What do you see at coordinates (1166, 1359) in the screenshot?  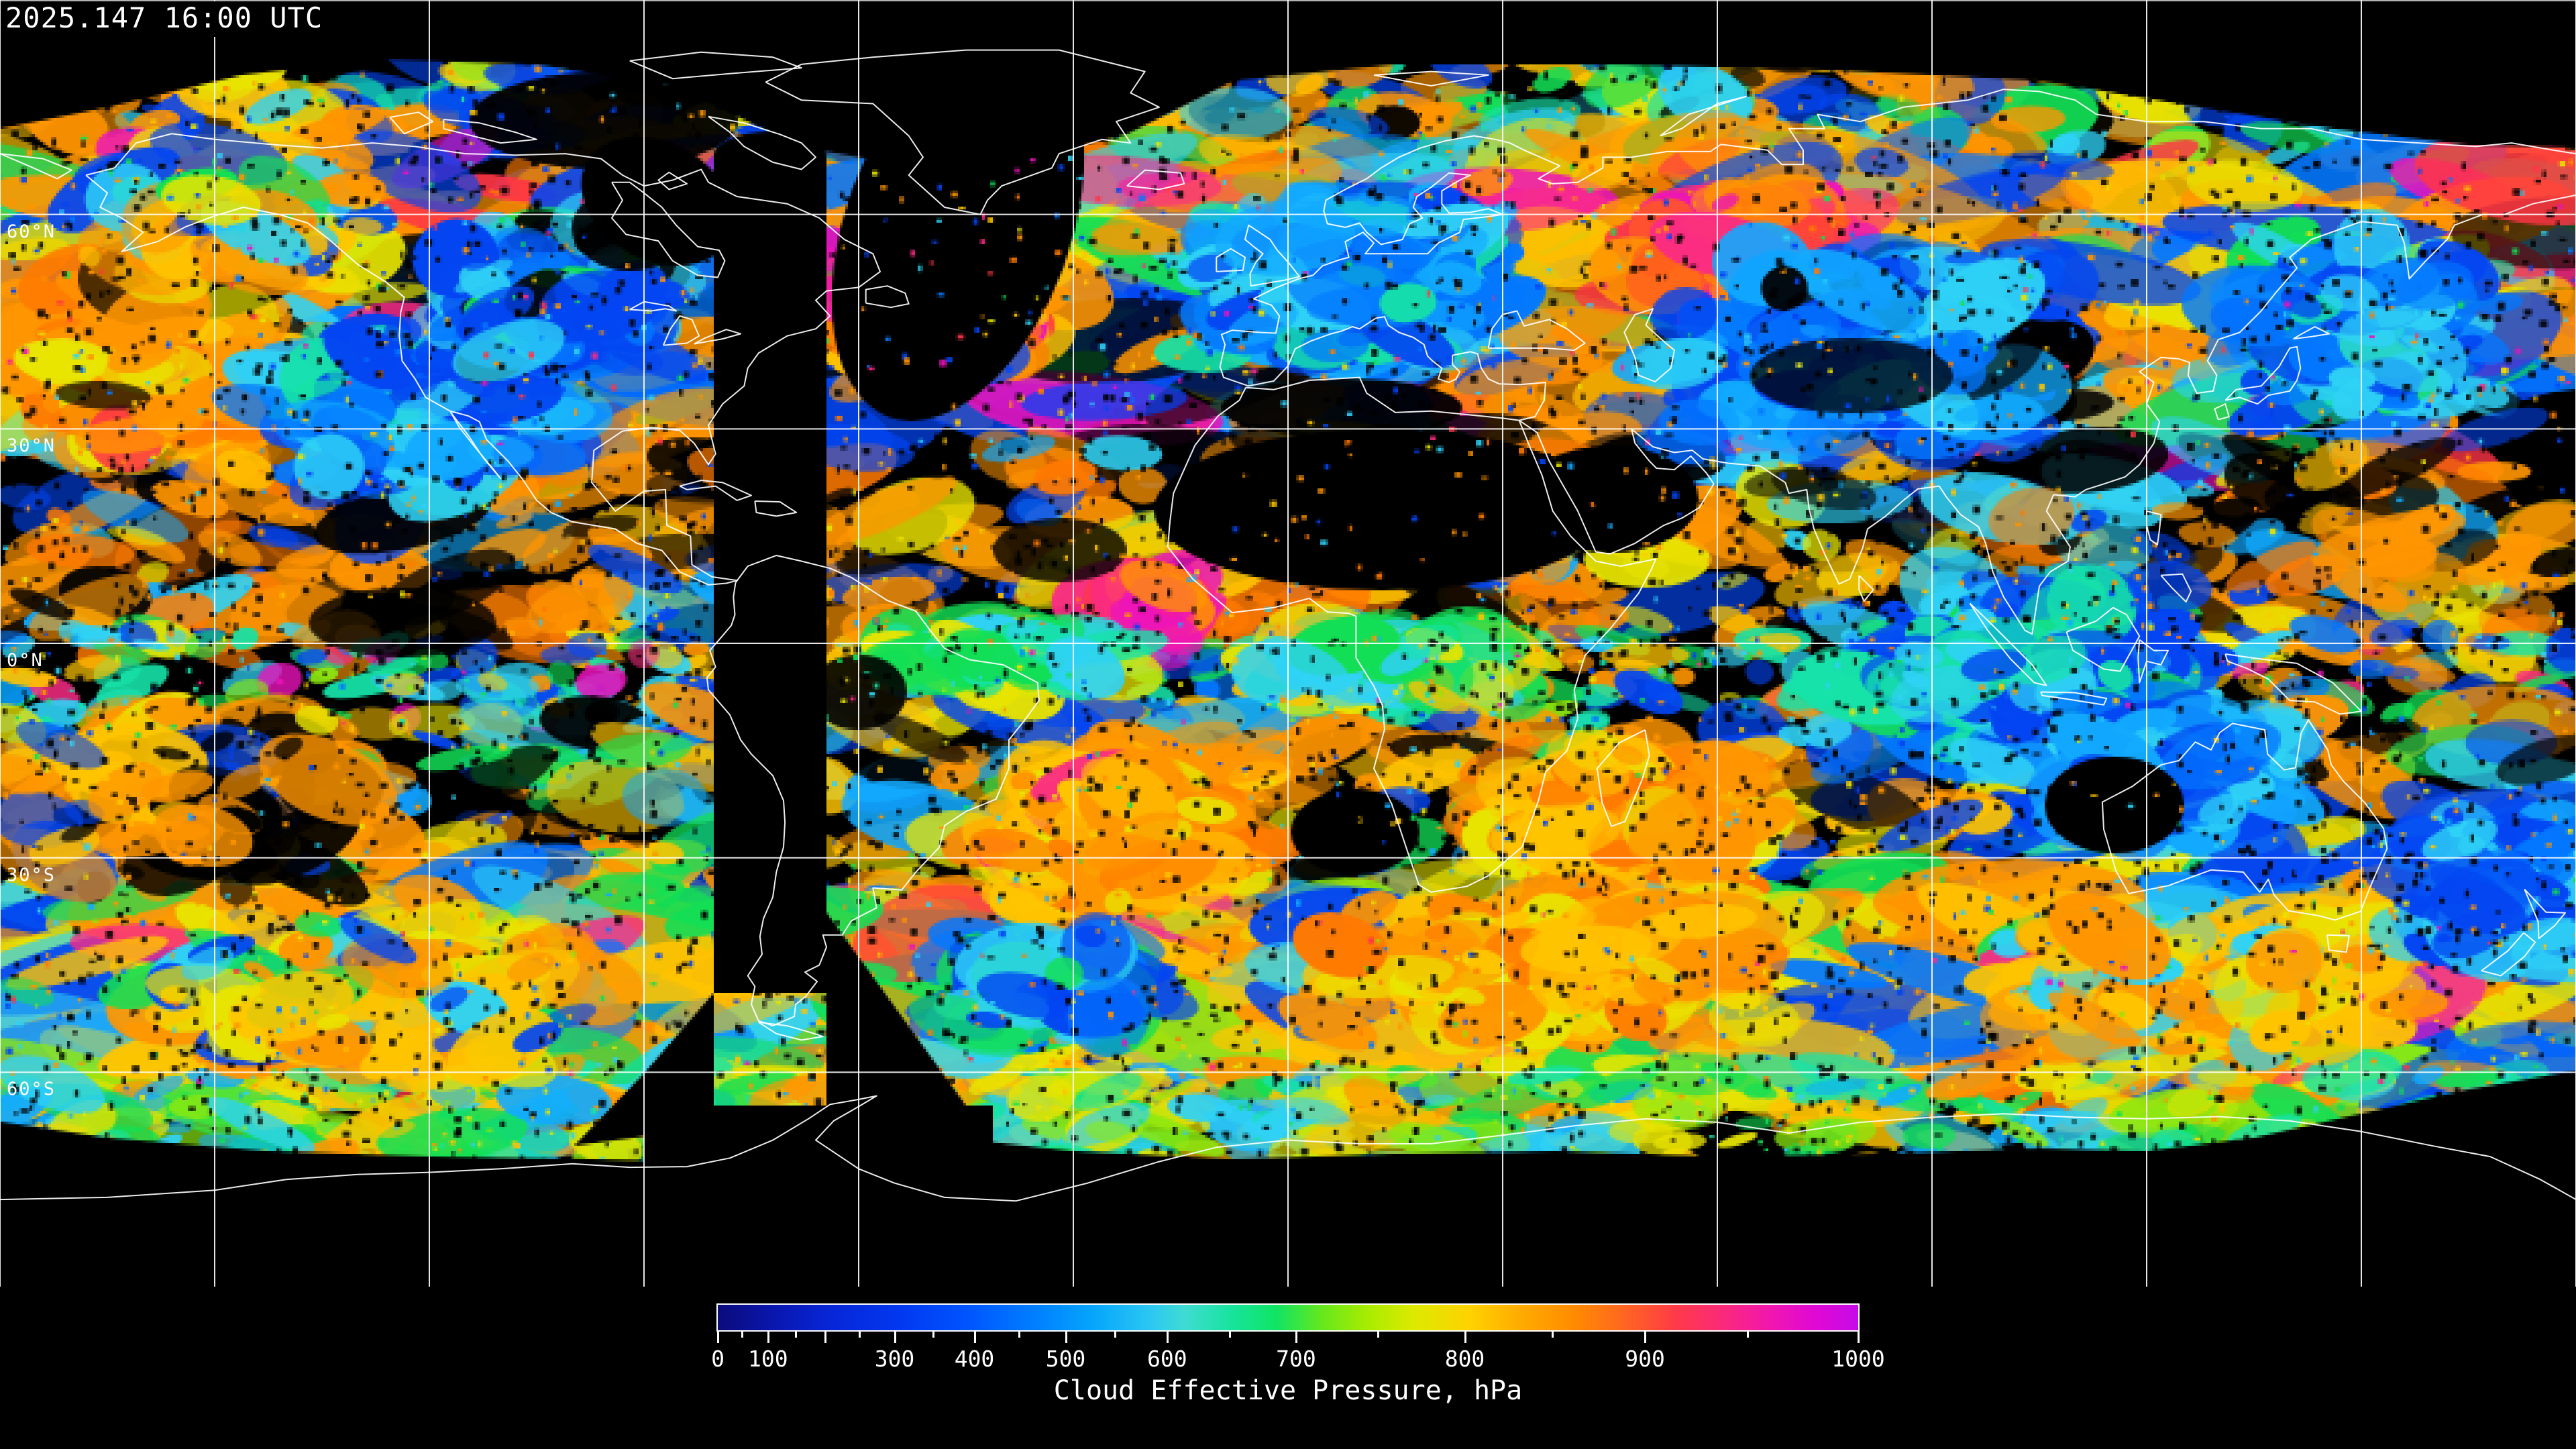 I see `colorbar-tick-label: 600` at bounding box center [1166, 1359].